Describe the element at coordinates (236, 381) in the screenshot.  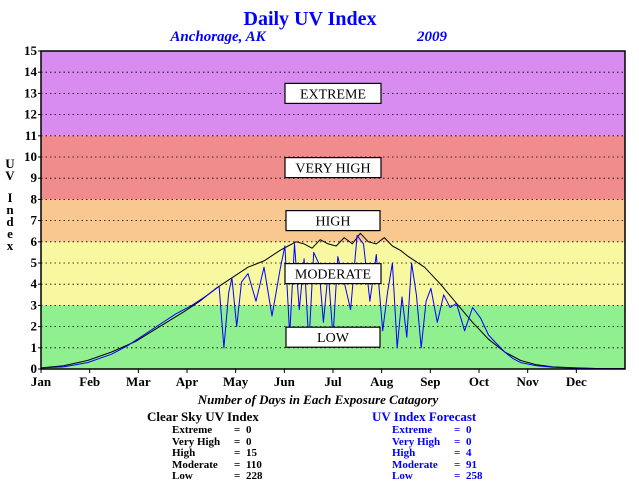
I see `x-tick-label: May` at that location.